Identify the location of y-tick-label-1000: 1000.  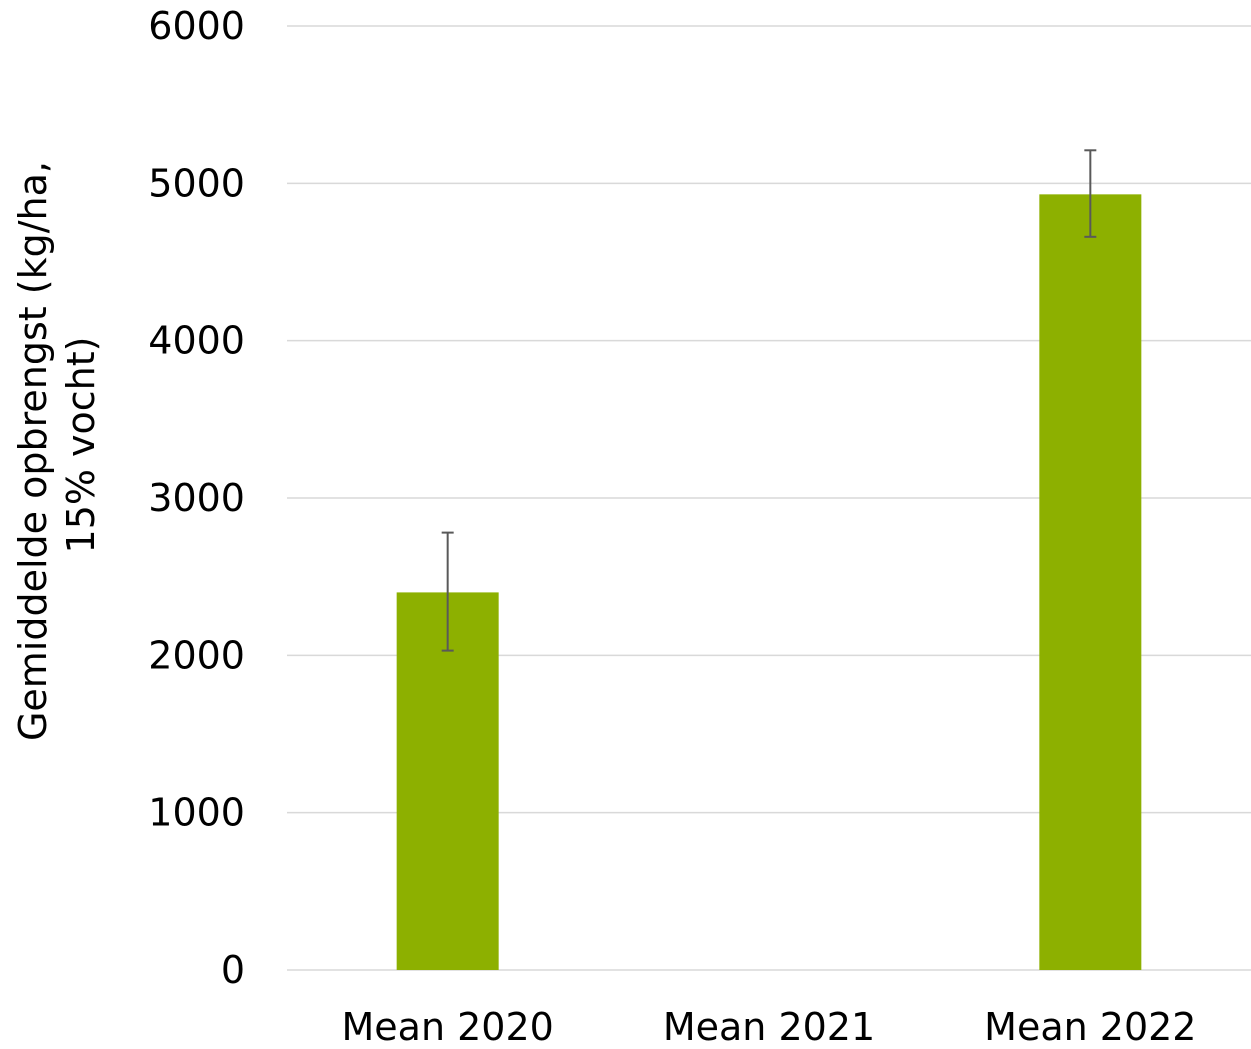
(196, 813).